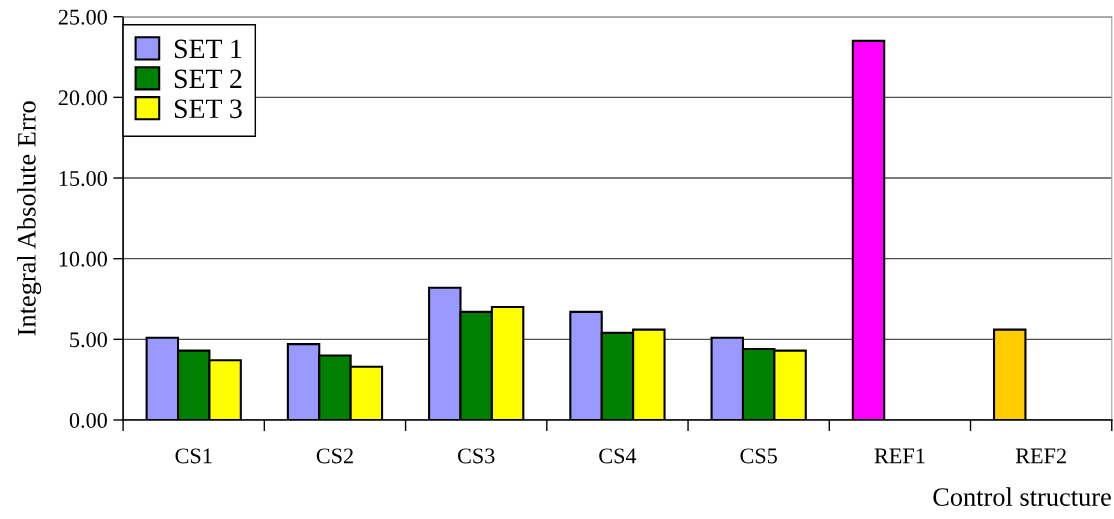 The image size is (1114, 519). What do you see at coordinates (208, 79) in the screenshot?
I see `legend-label: SET 2` at bounding box center [208, 79].